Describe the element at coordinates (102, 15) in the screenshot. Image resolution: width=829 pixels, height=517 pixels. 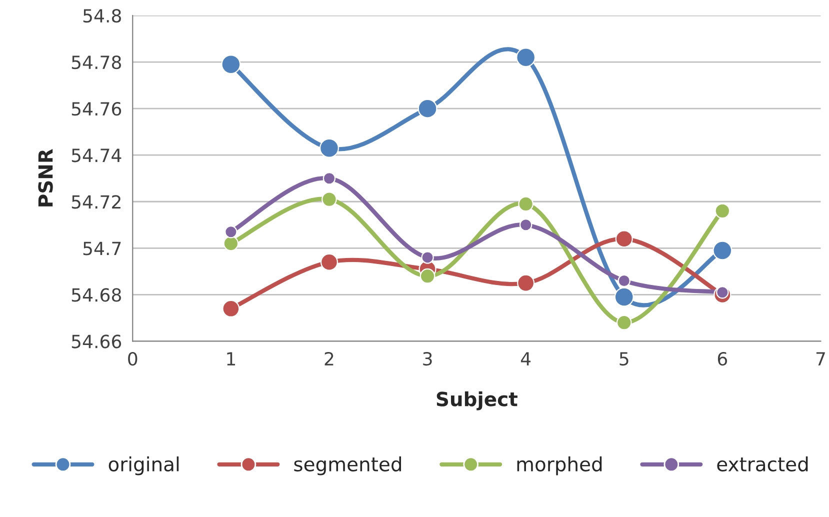
I see `y-tick-label: 54.8` at that location.